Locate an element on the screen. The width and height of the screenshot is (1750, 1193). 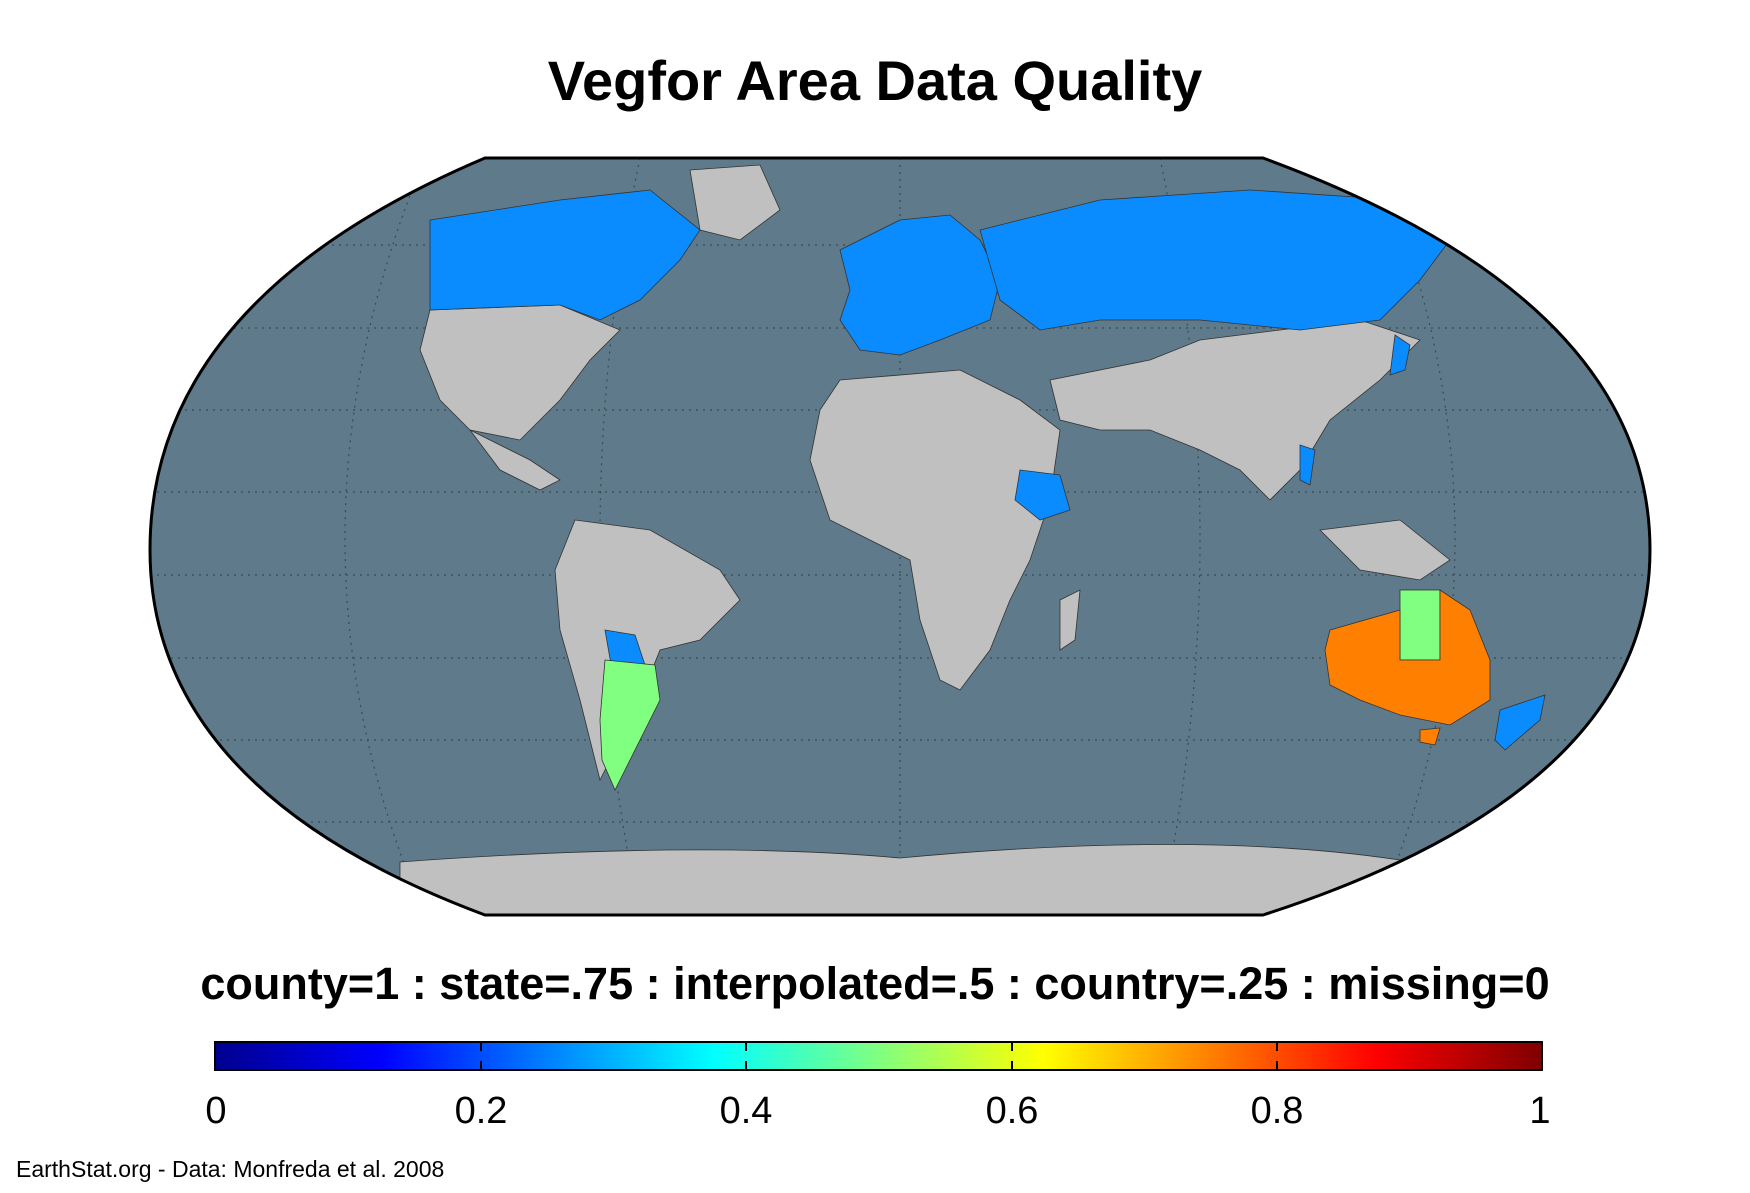
colorbar-tick-label: 0.6 is located at coordinates (1012, 1111).